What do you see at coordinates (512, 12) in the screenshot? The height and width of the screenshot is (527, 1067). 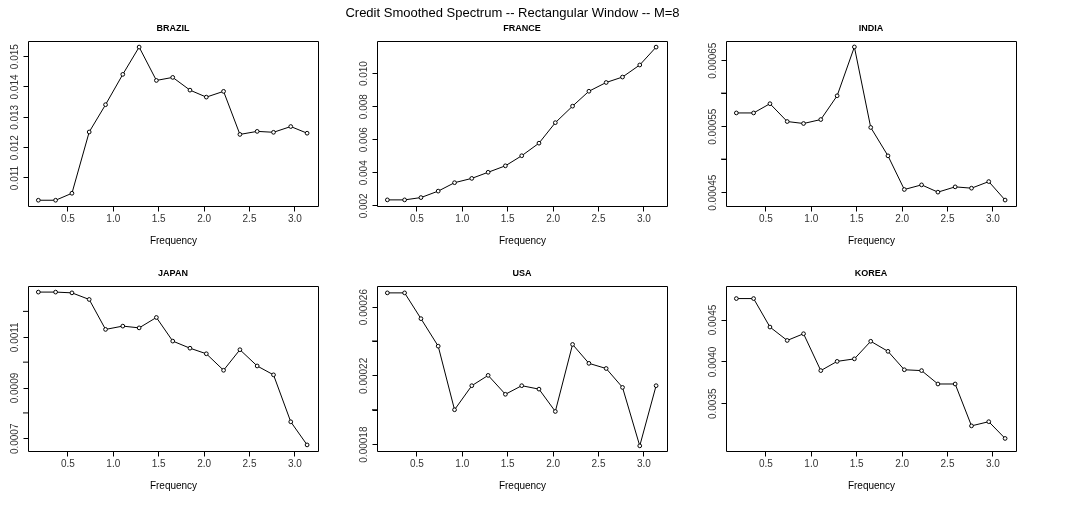 I see `text: Credit Smoothed Spectrum -- Rectangular Window -- M=8` at bounding box center [512, 12].